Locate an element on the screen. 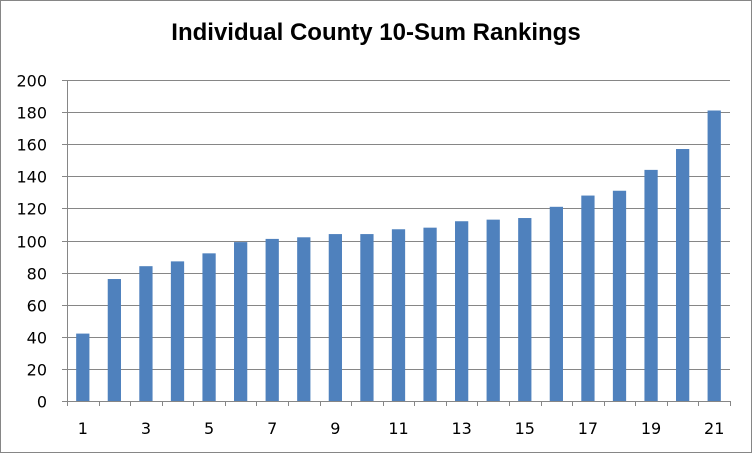 This screenshot has height=453, width=752. y-tick-label: 0 is located at coordinates (42, 402).